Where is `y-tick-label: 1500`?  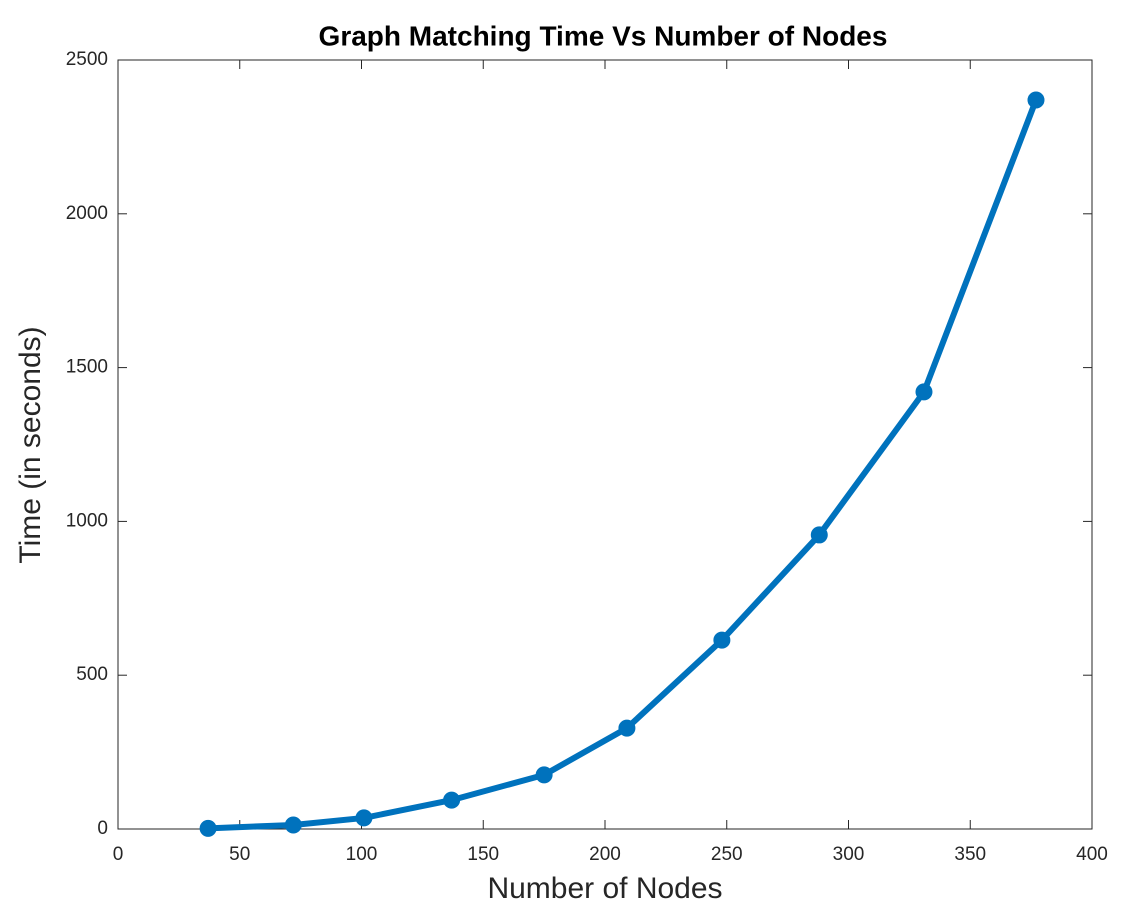 y-tick-label: 1500 is located at coordinates (87, 367).